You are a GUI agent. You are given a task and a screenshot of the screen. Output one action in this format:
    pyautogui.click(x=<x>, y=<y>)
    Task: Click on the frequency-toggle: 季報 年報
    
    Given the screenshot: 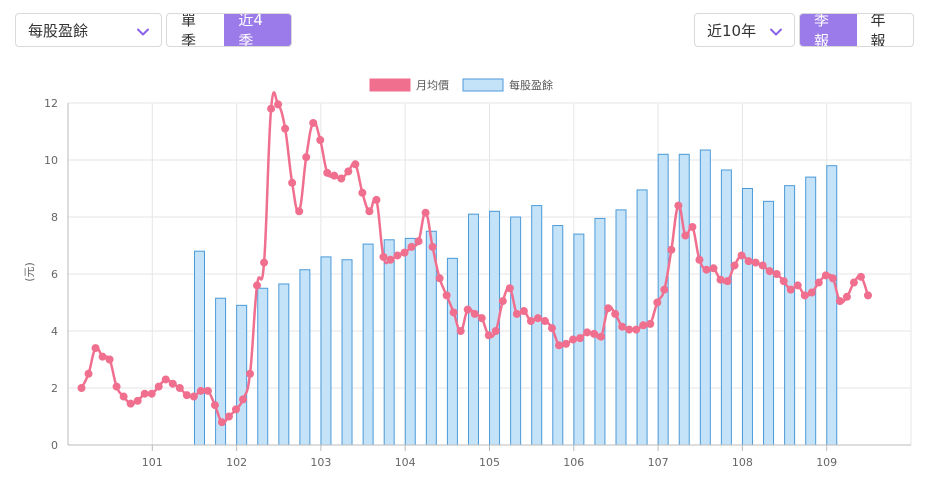 What is the action you would take?
    pyautogui.click(x=856, y=30)
    